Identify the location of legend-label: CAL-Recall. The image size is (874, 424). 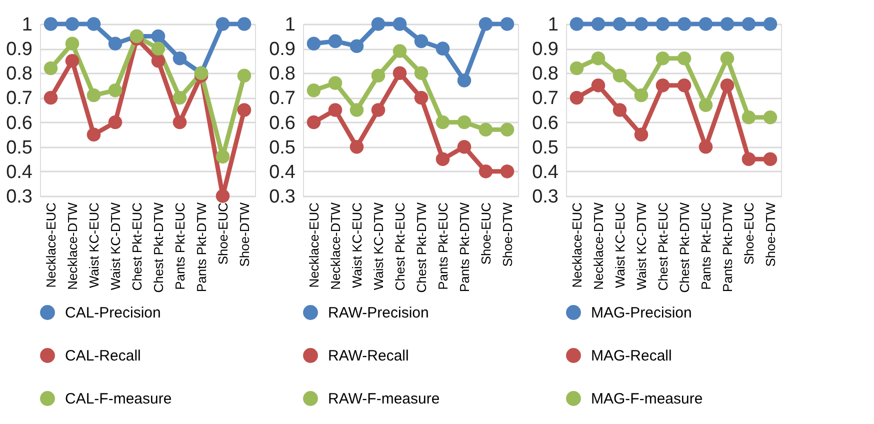
(103, 356).